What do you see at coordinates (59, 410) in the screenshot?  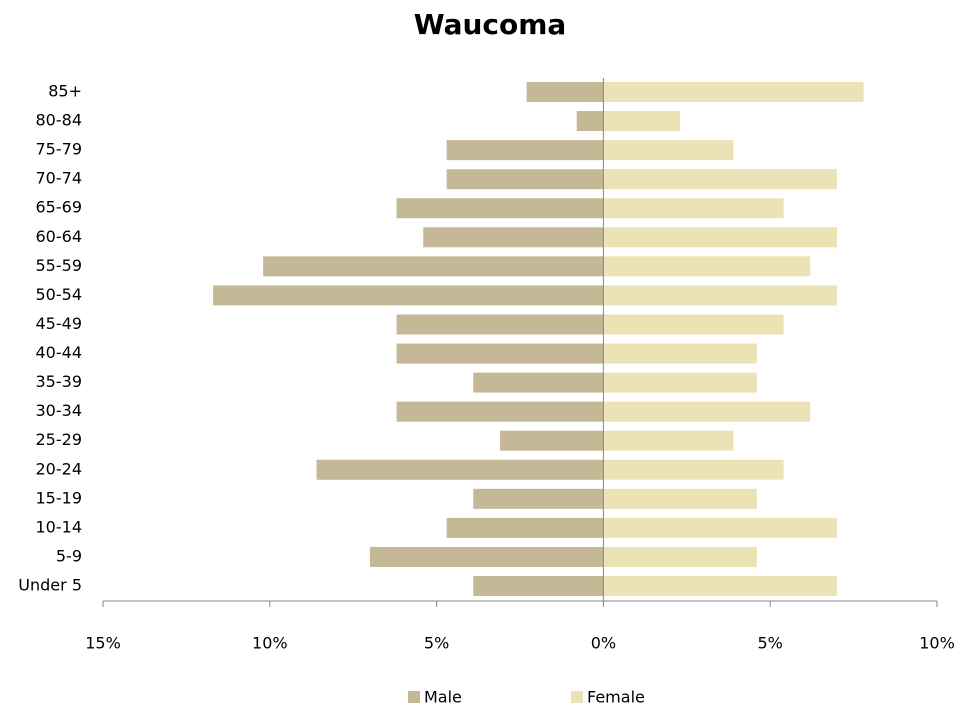 I see `y-tick-label: 30-34` at bounding box center [59, 410].